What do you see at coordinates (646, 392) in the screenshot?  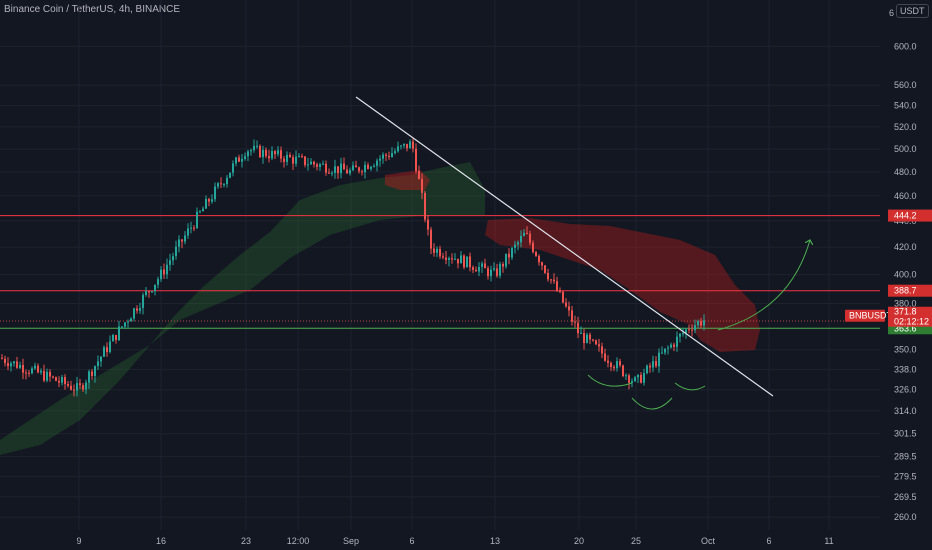 I see `inverse-head-shoulders` at bounding box center [646, 392].